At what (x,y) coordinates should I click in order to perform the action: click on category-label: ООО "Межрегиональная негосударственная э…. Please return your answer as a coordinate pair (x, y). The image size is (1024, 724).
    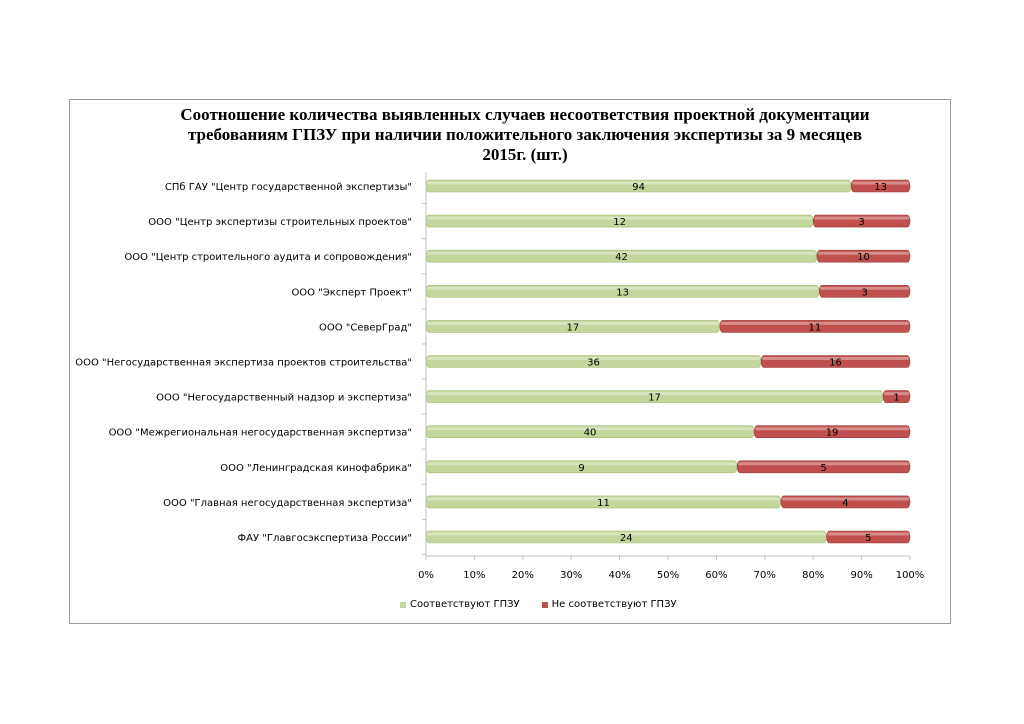
    Looking at the image, I should click on (260, 433).